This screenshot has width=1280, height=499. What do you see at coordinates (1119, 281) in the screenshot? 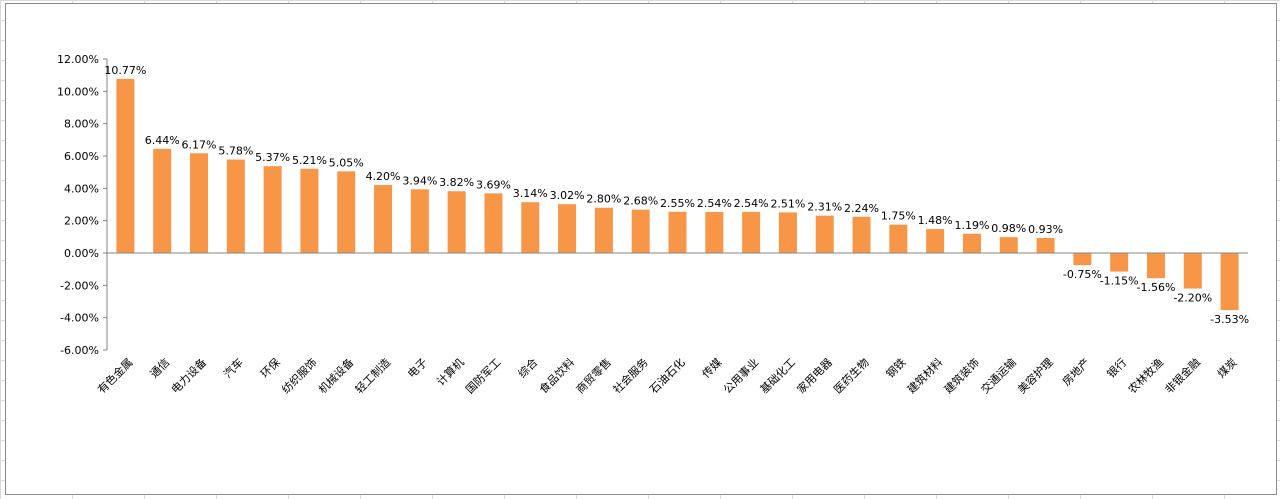
I see `data-label: -1.15%` at bounding box center [1119, 281].